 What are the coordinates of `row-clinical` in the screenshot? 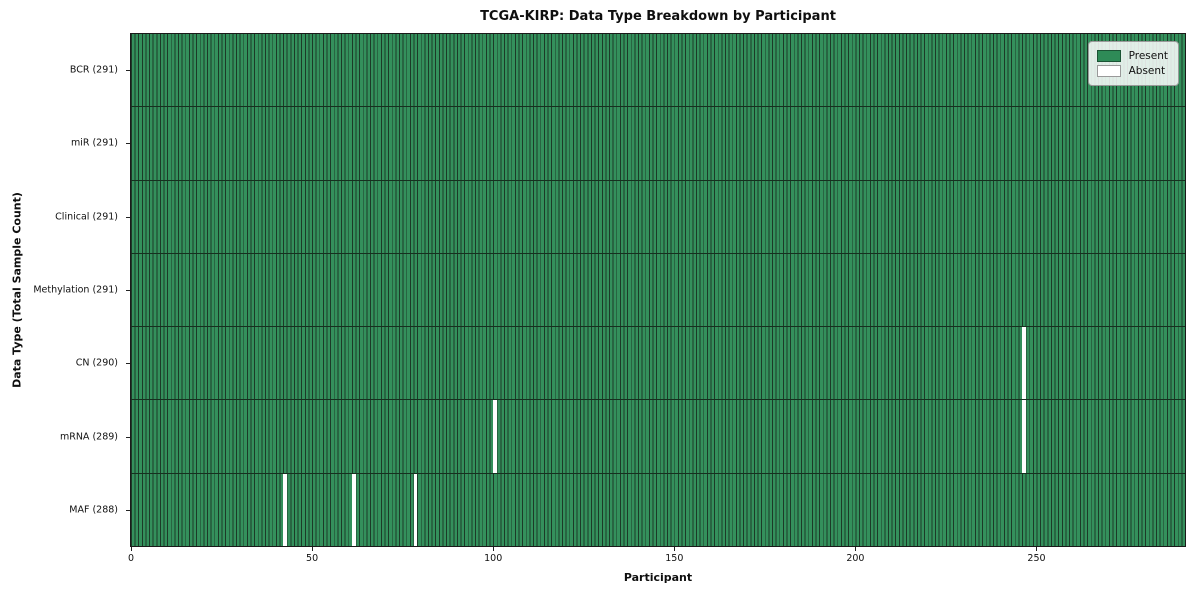 It's located at (658, 216).